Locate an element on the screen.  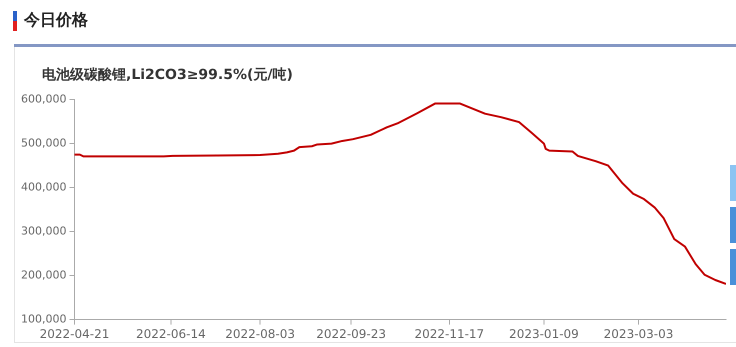
x-tick-label: 2022-11-17 is located at coordinates (449, 333).